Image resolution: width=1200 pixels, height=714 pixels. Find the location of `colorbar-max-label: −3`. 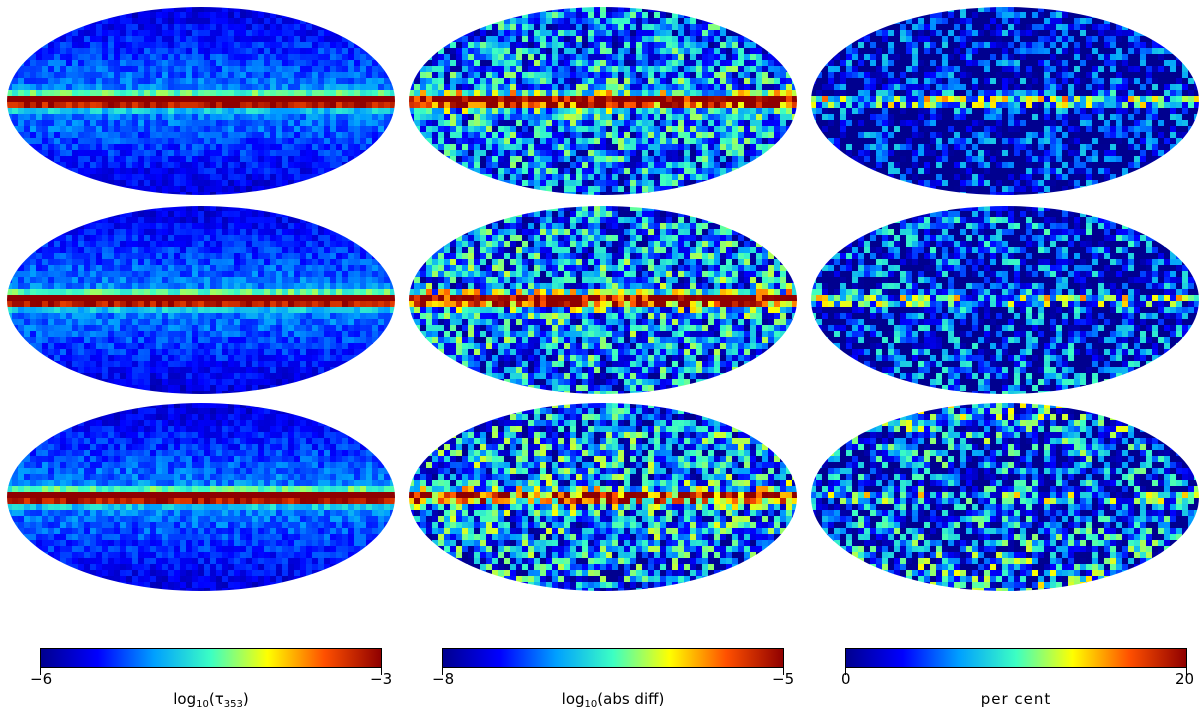

colorbar-max-label: −3 is located at coordinates (381, 679).